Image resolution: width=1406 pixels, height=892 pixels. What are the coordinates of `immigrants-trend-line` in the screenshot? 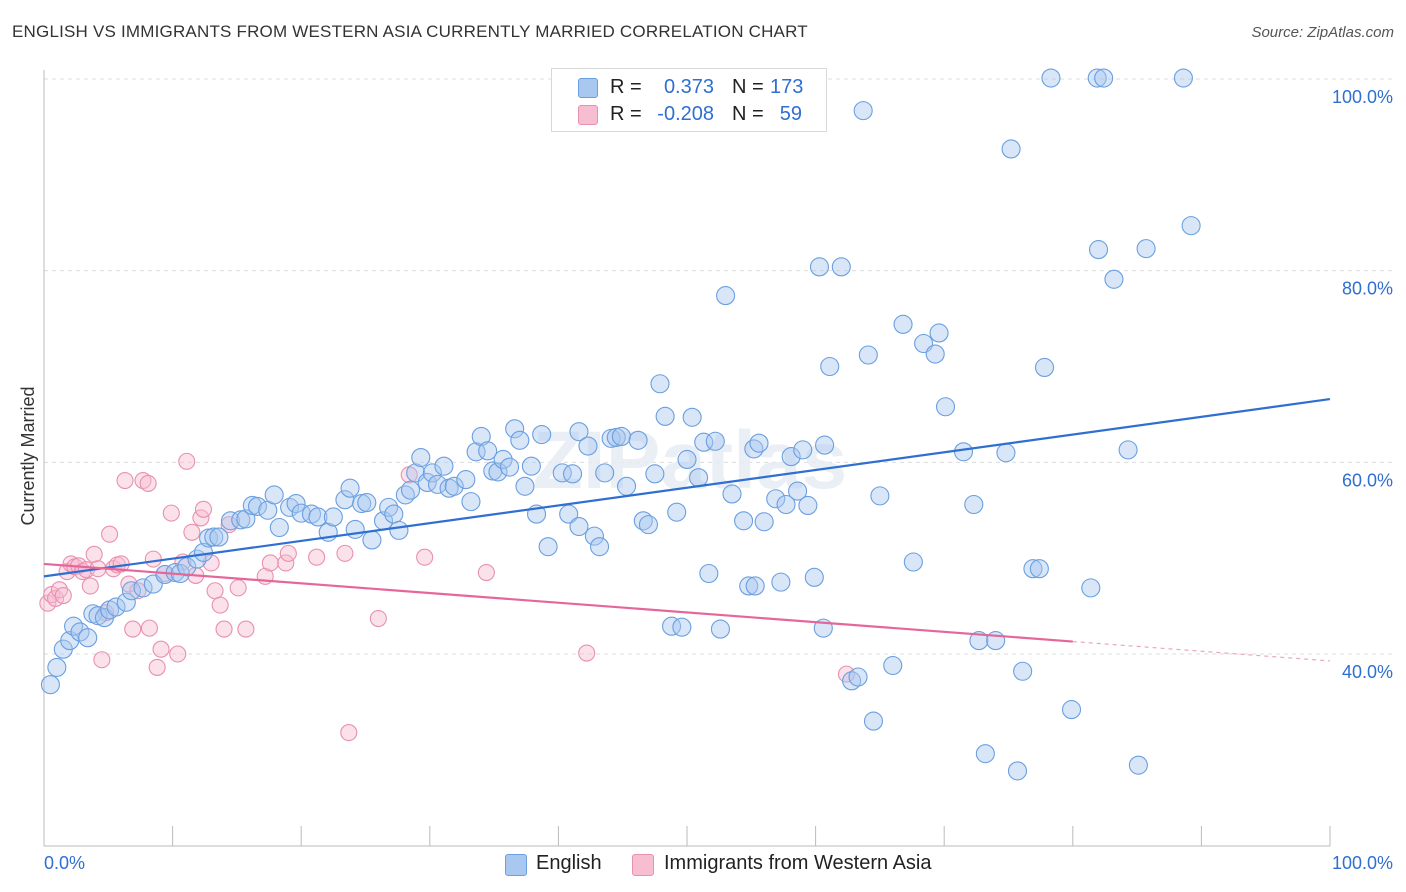 It's located at (558, 602).